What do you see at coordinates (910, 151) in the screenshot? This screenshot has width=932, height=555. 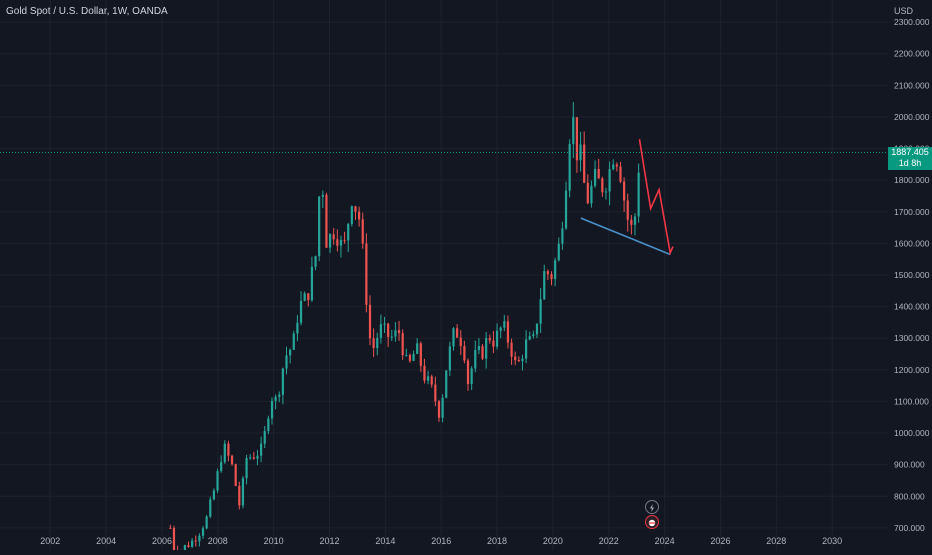 I see `last-price-value: 1887.405` at bounding box center [910, 151].